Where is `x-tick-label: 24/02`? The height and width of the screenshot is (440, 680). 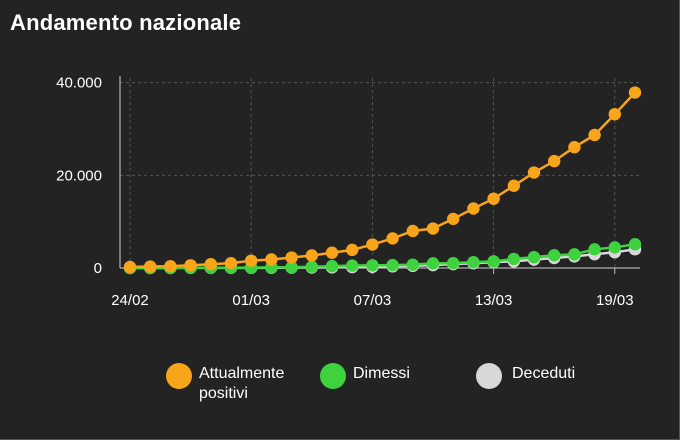
x-tick-label: 24/02 is located at coordinates (130, 300).